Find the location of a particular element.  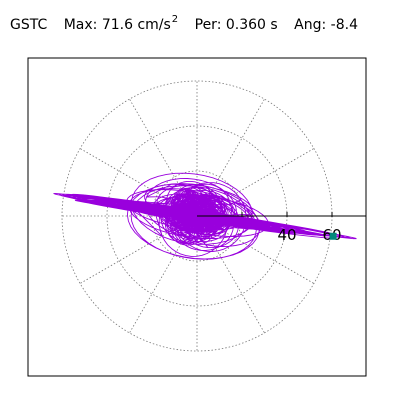

period-label: Per: is located at coordinates (208, 25).